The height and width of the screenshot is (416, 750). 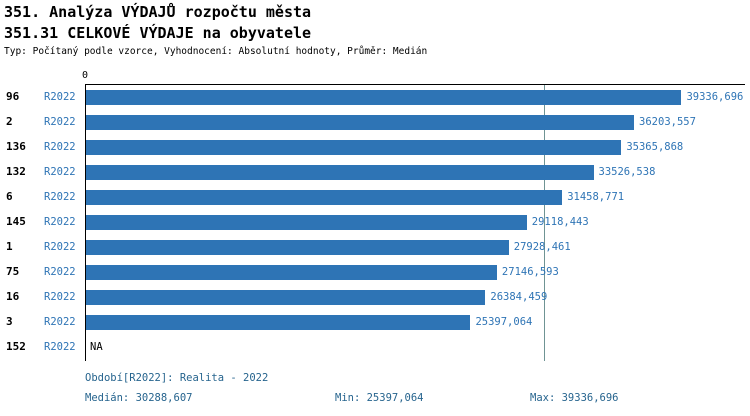 I want to click on value-label: 31458,771, so click(x=596, y=197).